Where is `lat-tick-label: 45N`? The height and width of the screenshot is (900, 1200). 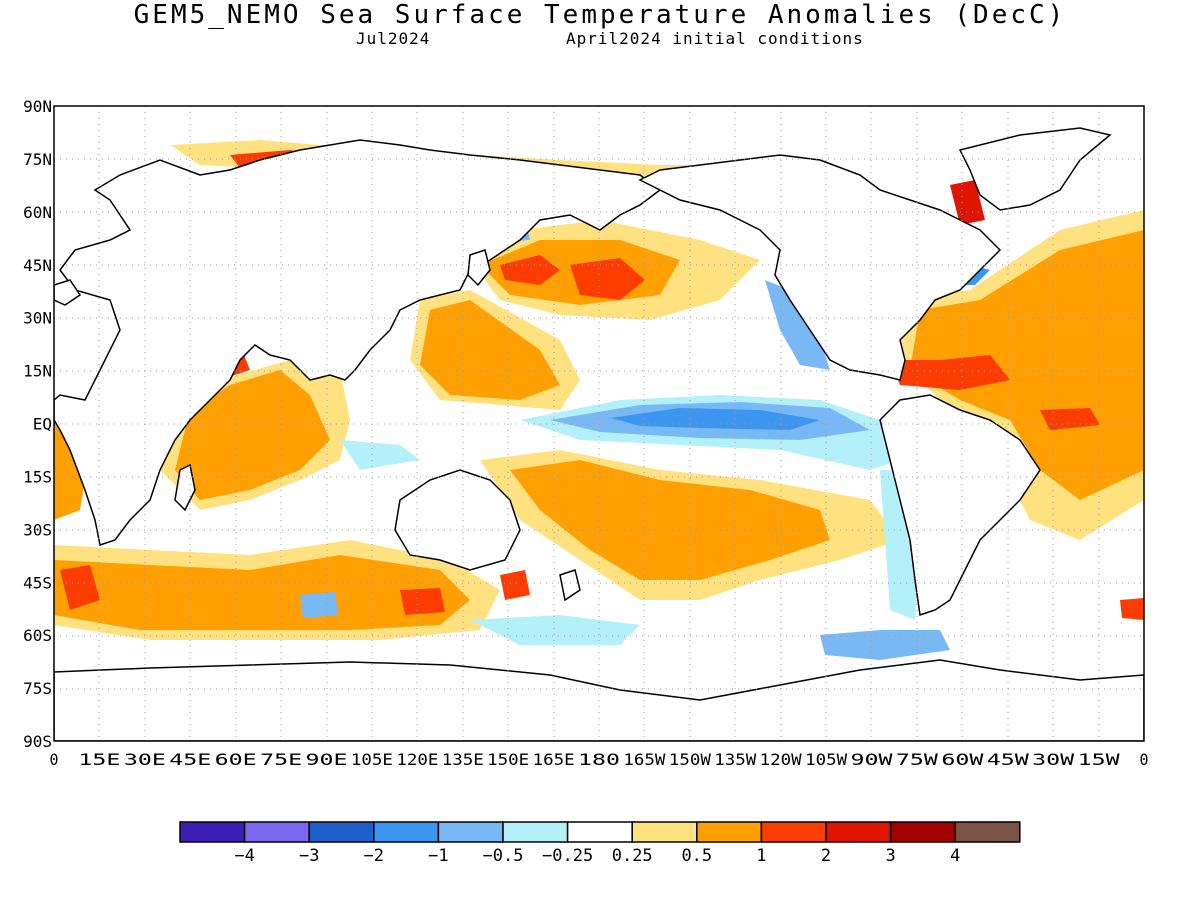
lat-tick-label: 45N is located at coordinates (37, 265).